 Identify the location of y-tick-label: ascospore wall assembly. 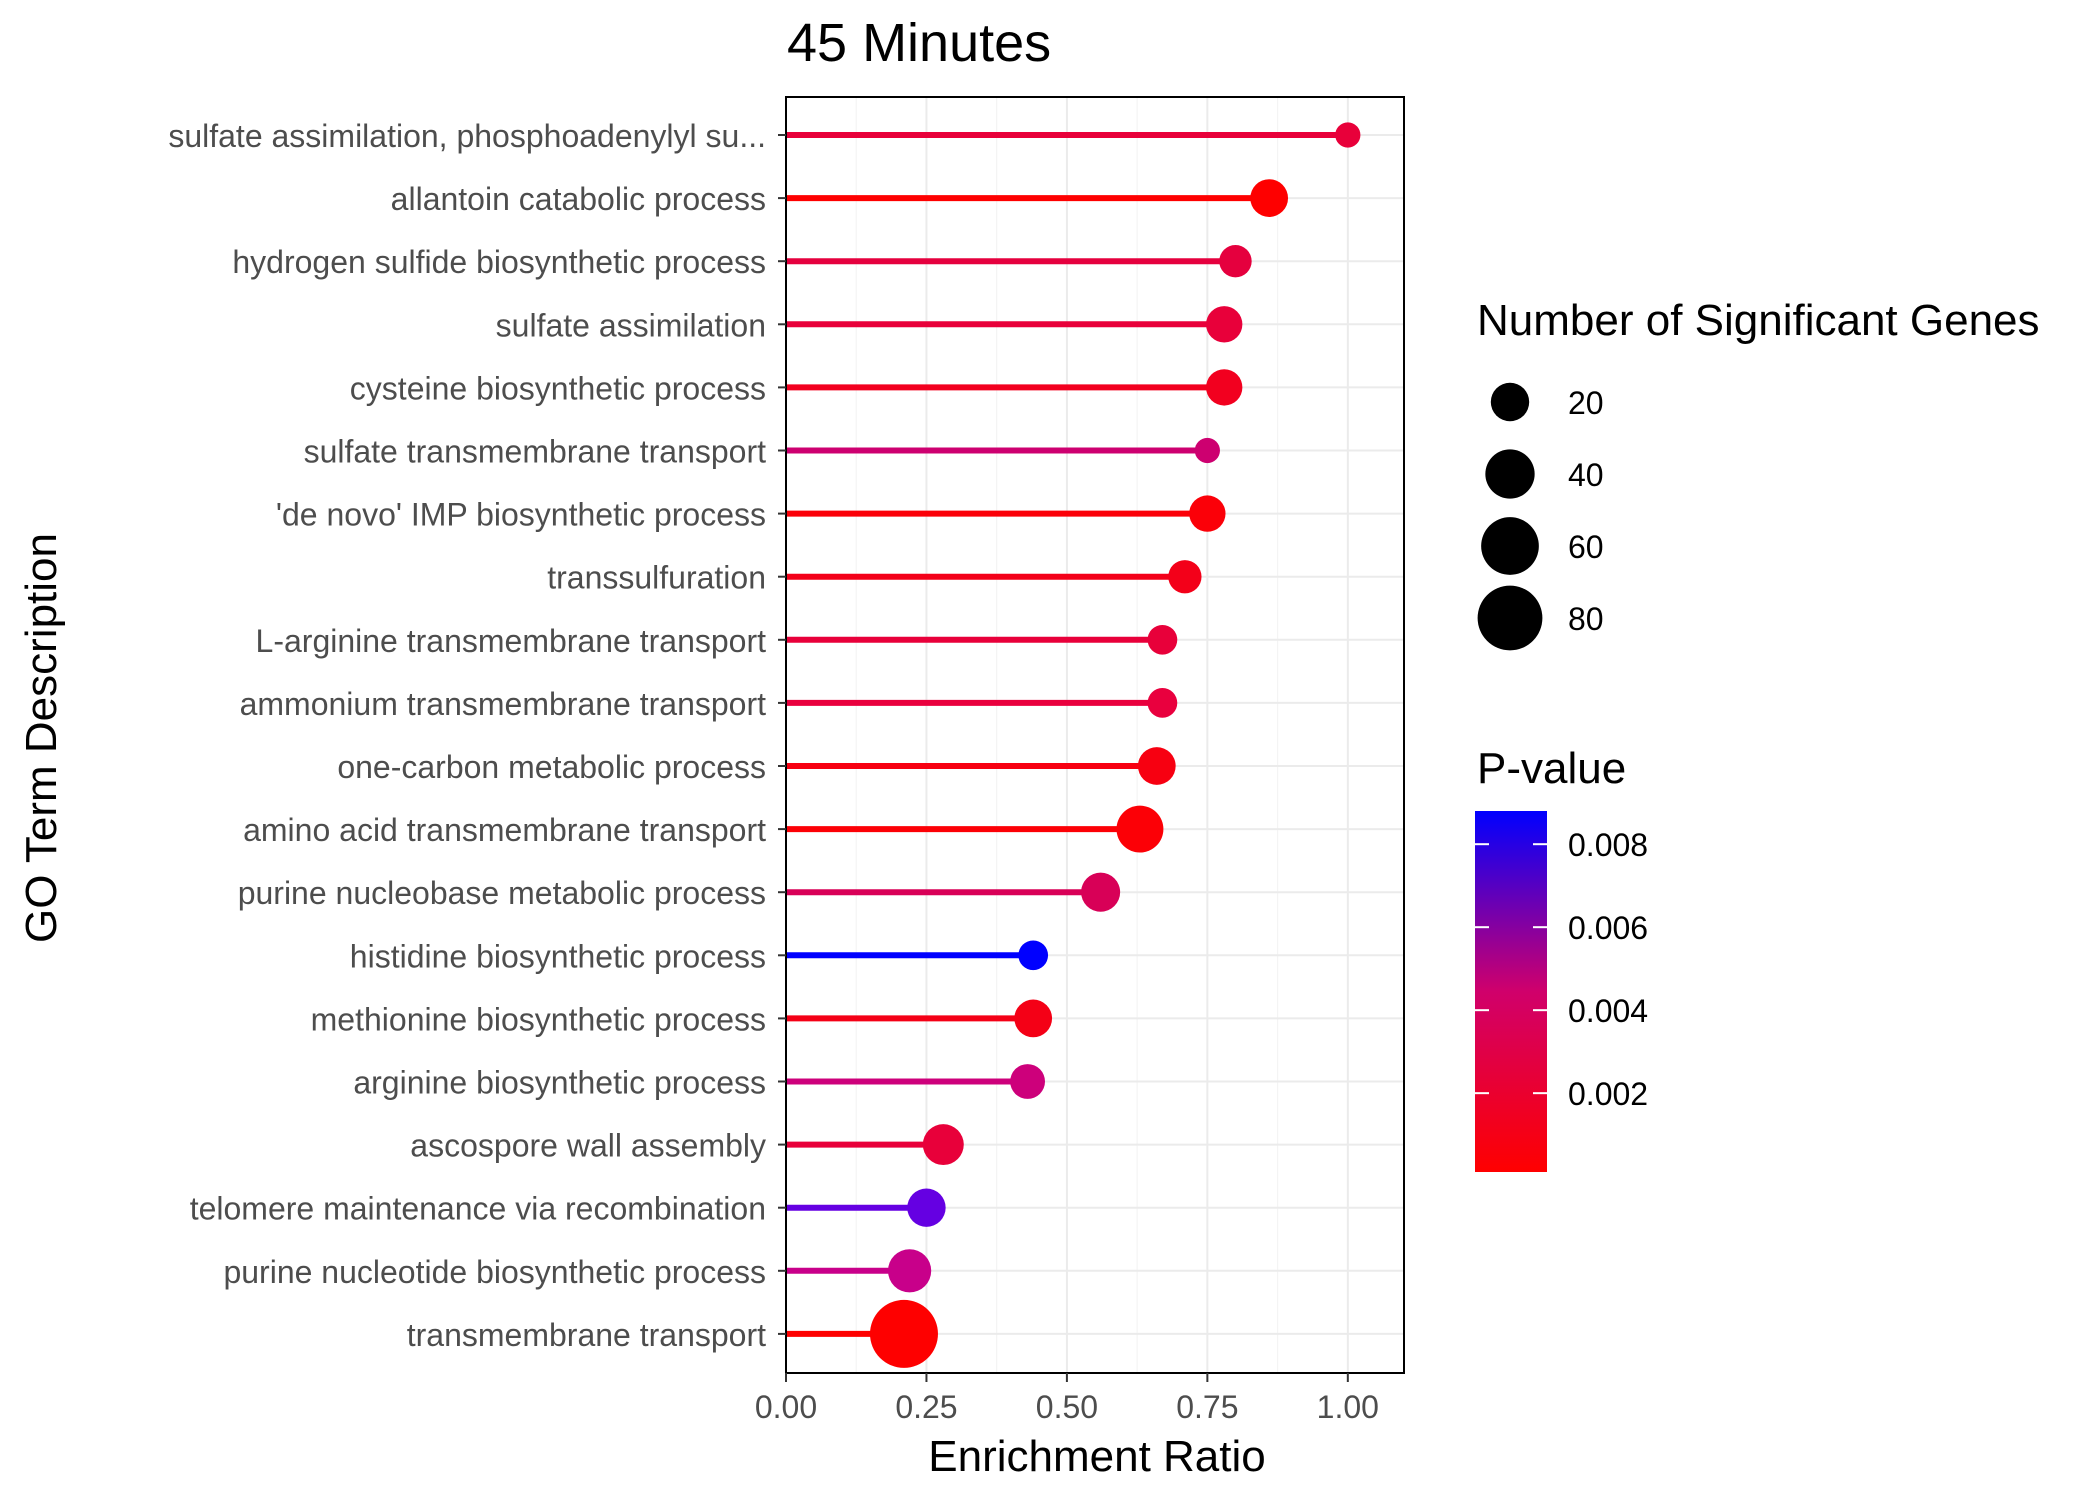
(588, 1146).